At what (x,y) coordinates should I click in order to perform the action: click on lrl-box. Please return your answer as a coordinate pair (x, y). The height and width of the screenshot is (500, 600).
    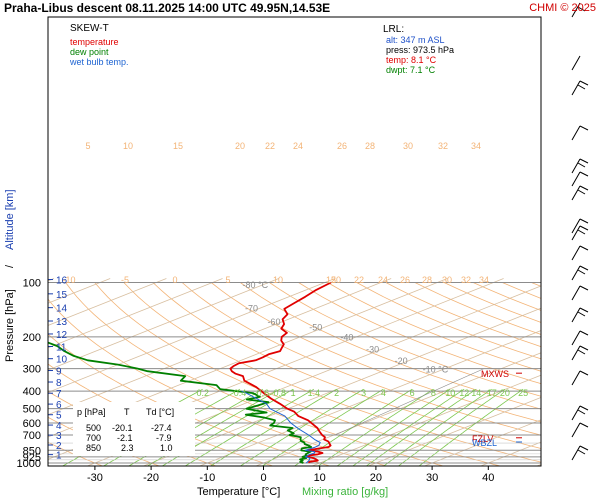
    Looking at the image, I should click on (433, 49).